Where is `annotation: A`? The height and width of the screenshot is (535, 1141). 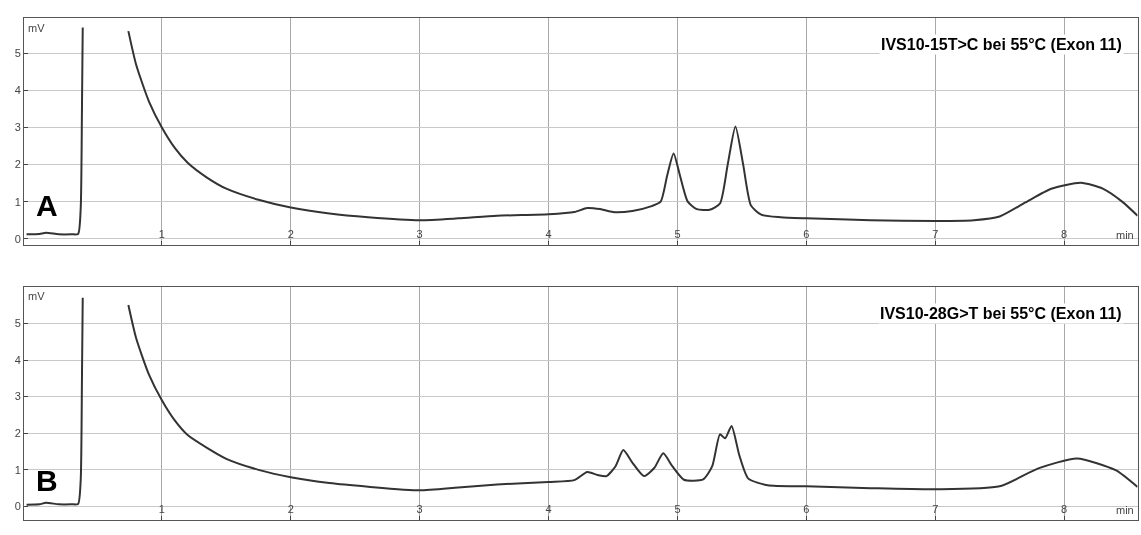 annotation: A is located at coordinates (47, 205).